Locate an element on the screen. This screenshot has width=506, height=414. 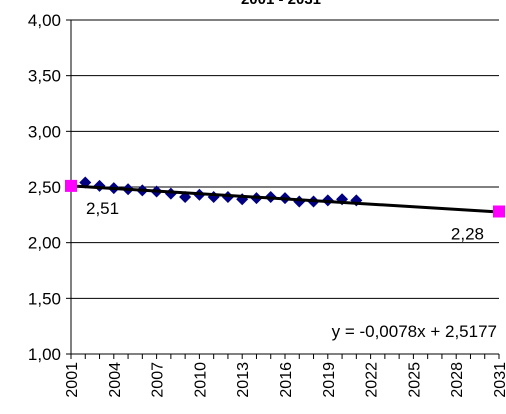
y-tick-label: 3,00 is located at coordinates (44, 131).